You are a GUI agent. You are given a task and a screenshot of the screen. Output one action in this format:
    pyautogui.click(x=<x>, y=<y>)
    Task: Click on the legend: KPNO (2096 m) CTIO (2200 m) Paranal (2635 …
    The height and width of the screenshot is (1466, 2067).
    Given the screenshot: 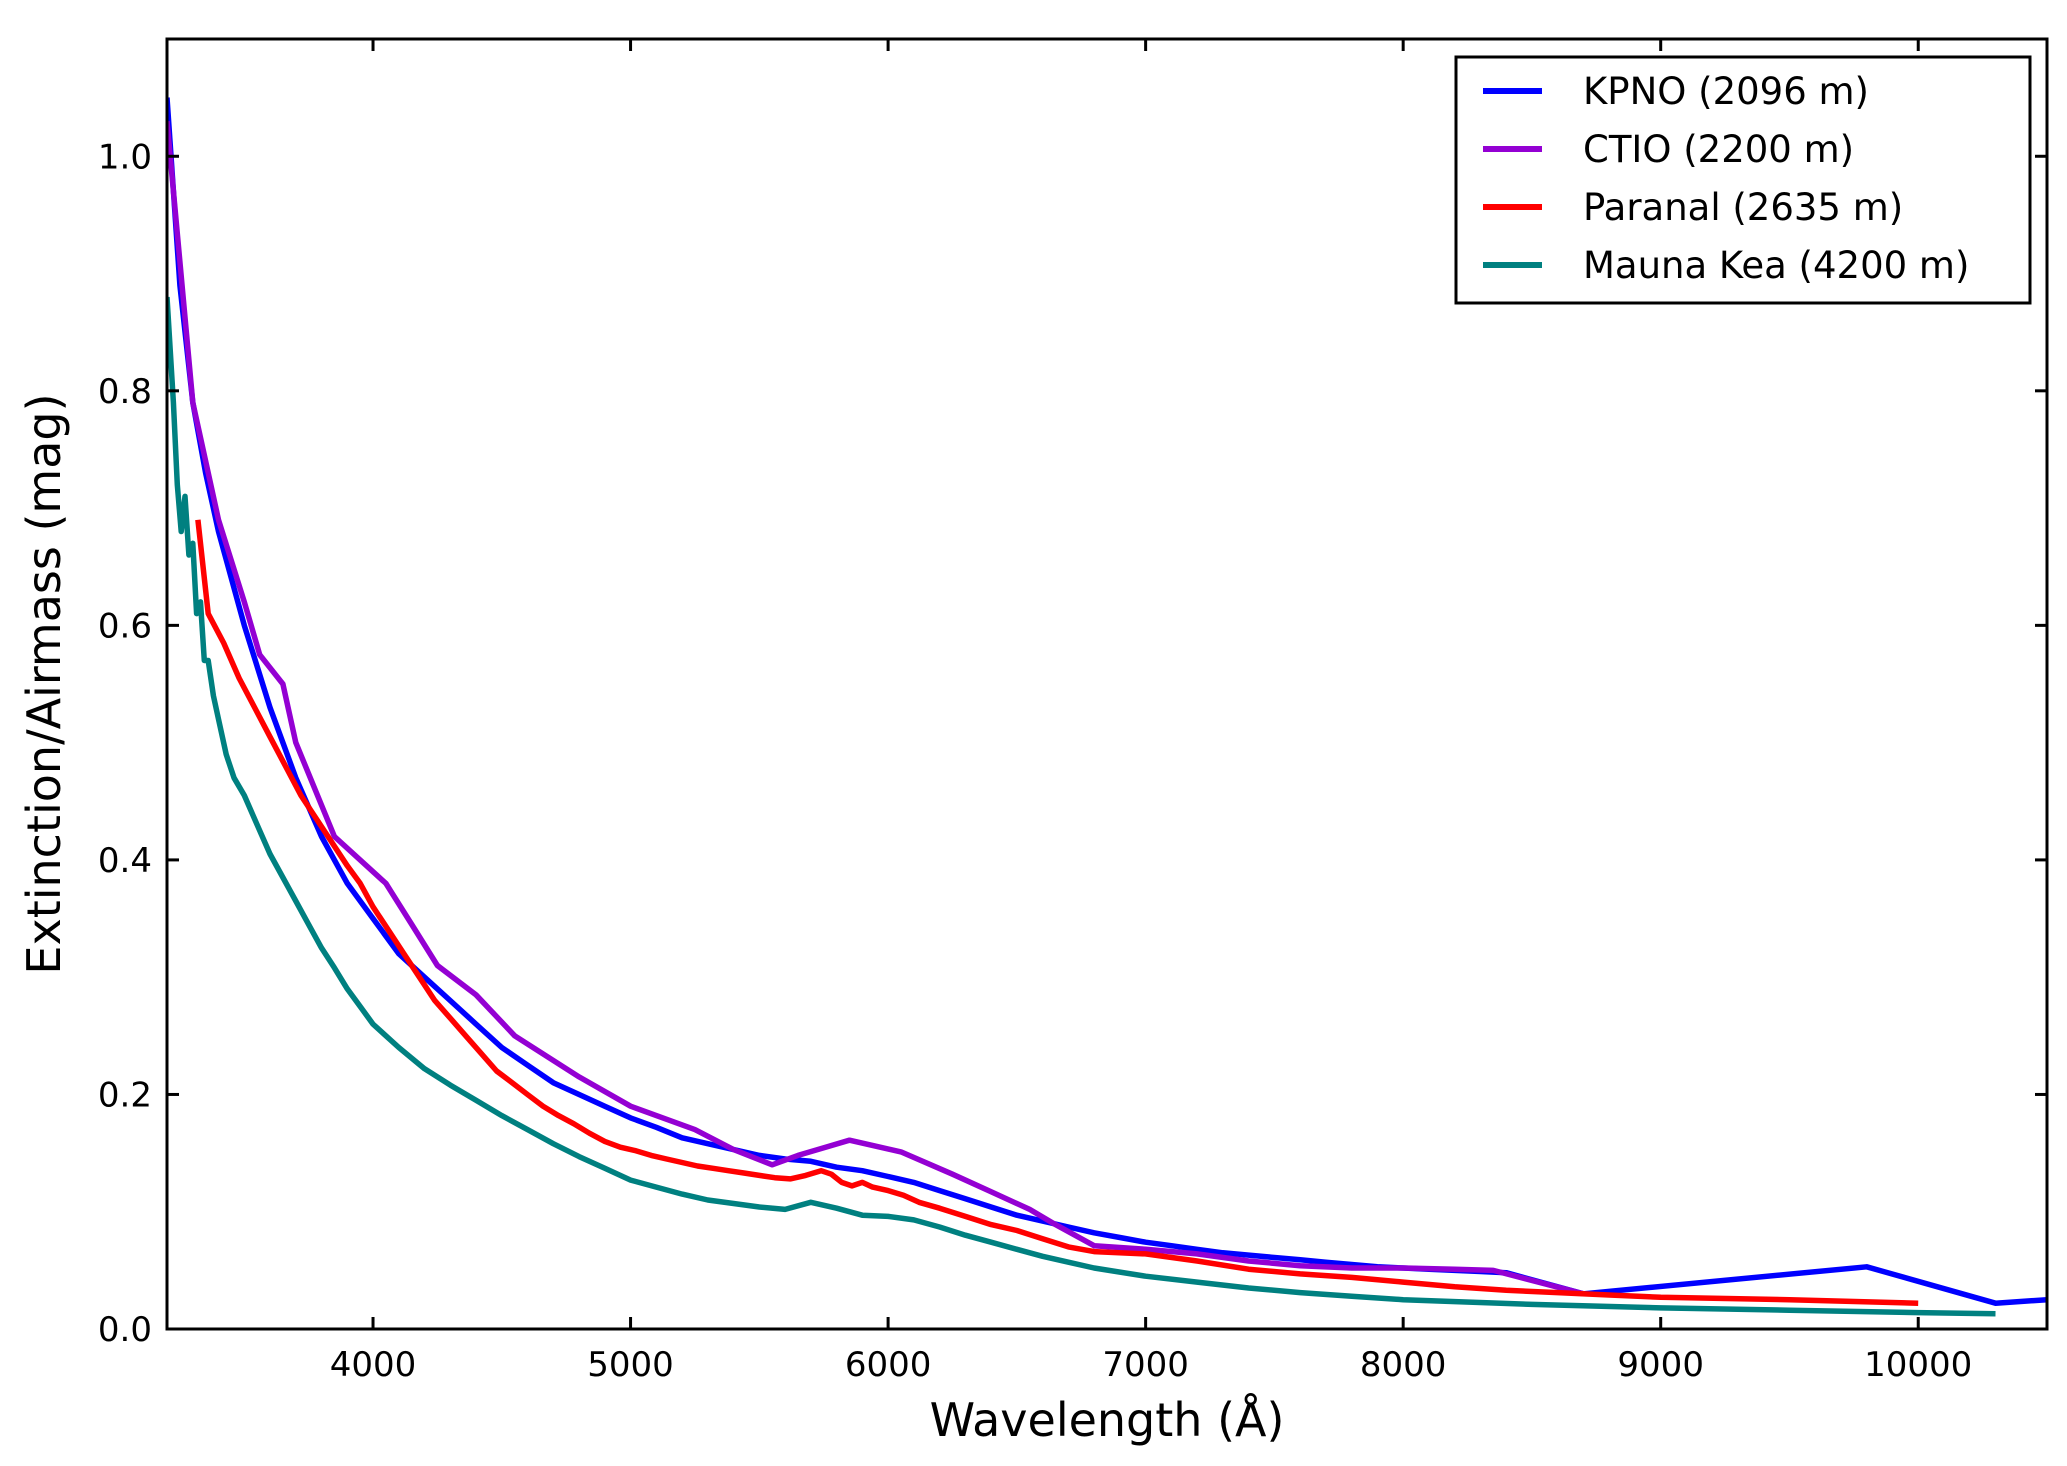 What is the action you would take?
    pyautogui.click(x=1743, y=180)
    